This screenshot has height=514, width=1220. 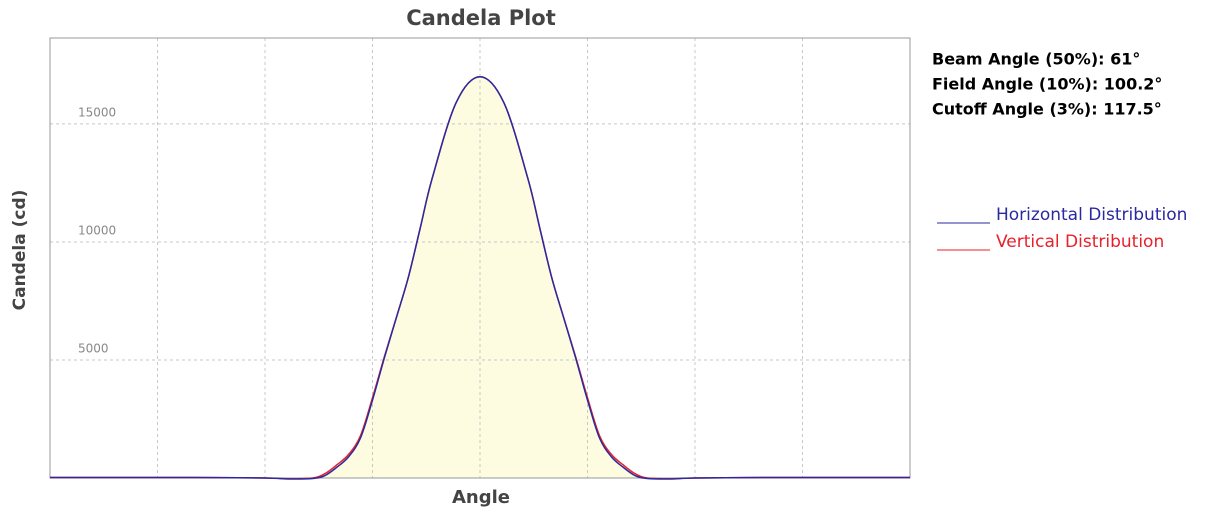 What do you see at coordinates (97, 230) in the screenshot?
I see `y-tick-label: 10000` at bounding box center [97, 230].